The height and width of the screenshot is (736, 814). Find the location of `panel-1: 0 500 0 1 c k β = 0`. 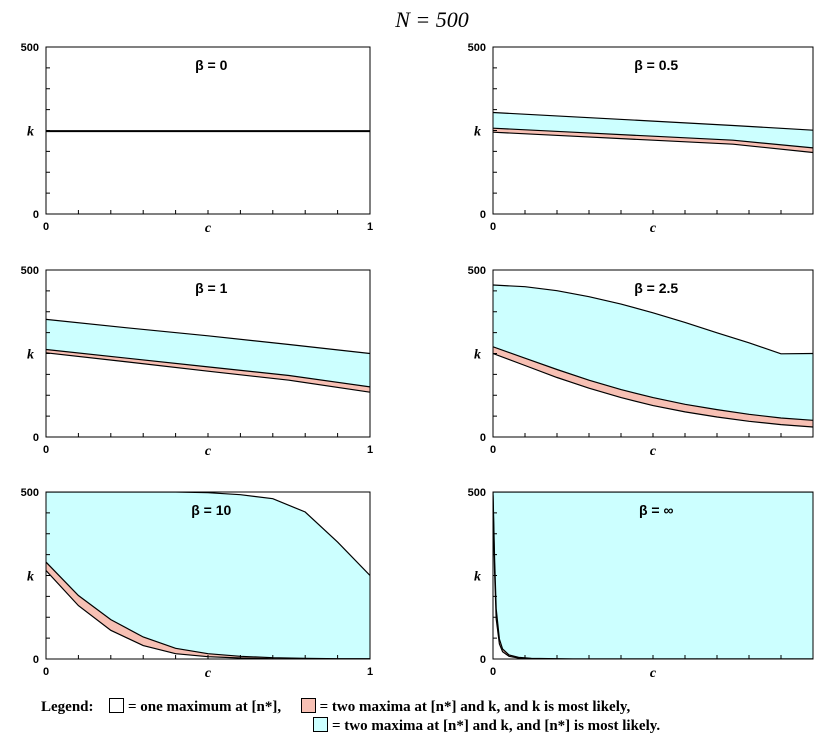

panel-1: 0 500 0 1 c k β = 0 is located at coordinates (197, 139).